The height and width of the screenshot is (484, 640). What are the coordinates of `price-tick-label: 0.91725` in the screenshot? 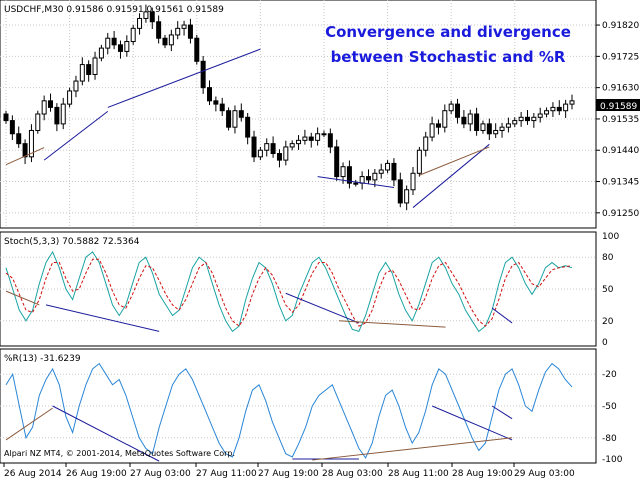 It's located at (620, 57).